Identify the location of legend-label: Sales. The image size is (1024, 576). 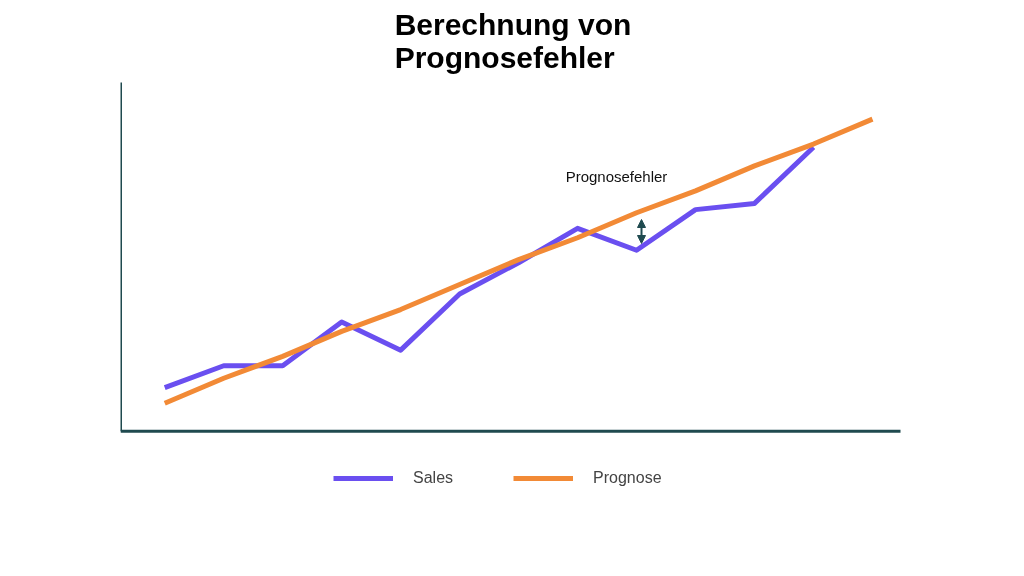
(433, 478).